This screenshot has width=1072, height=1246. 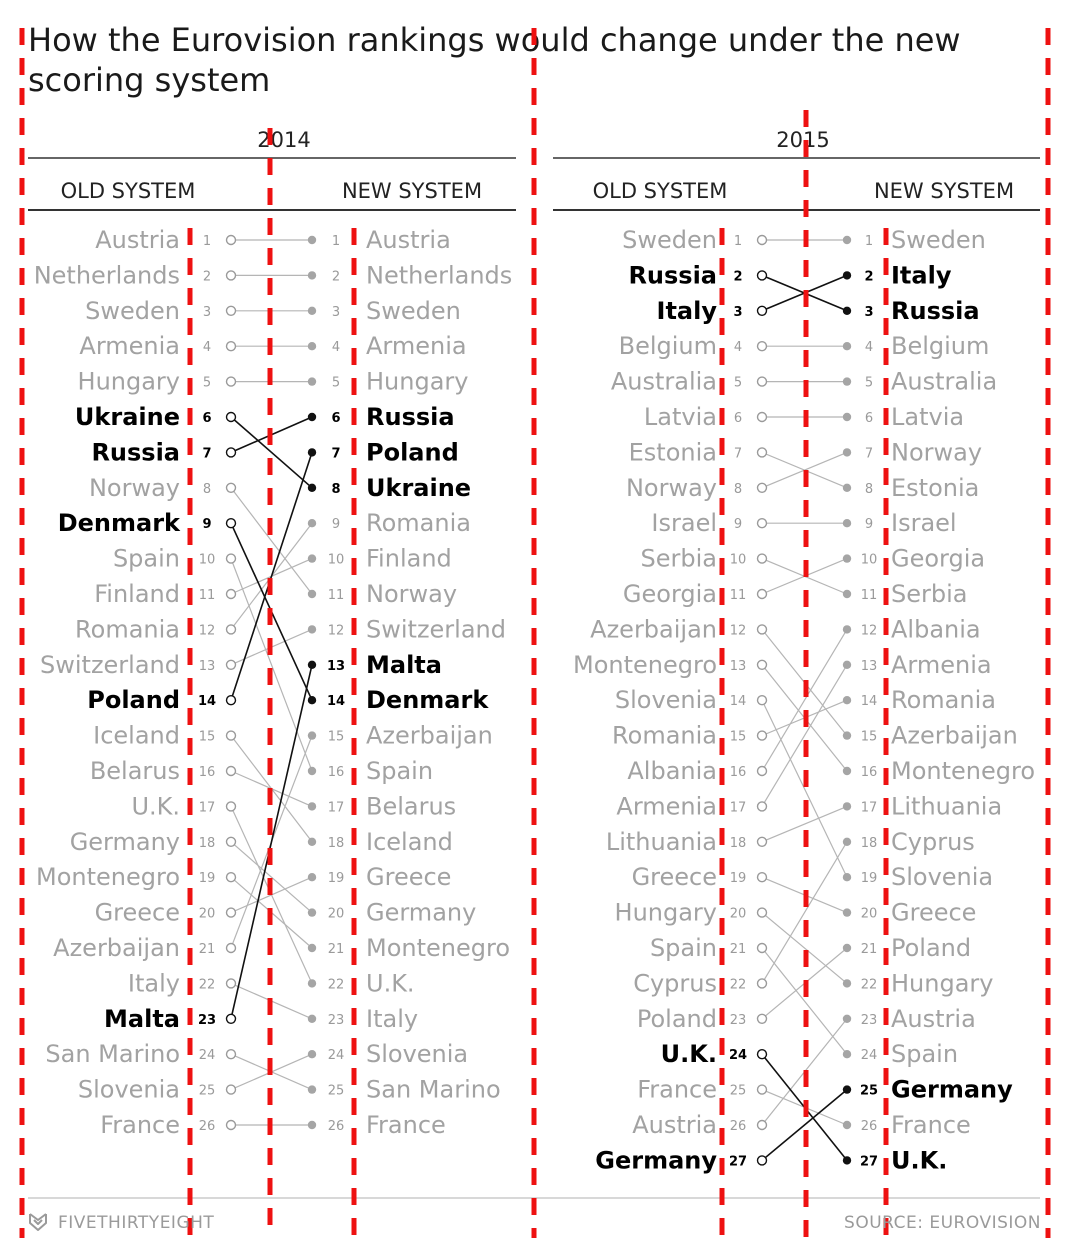 I want to click on old-point-russia, so click(x=231, y=452).